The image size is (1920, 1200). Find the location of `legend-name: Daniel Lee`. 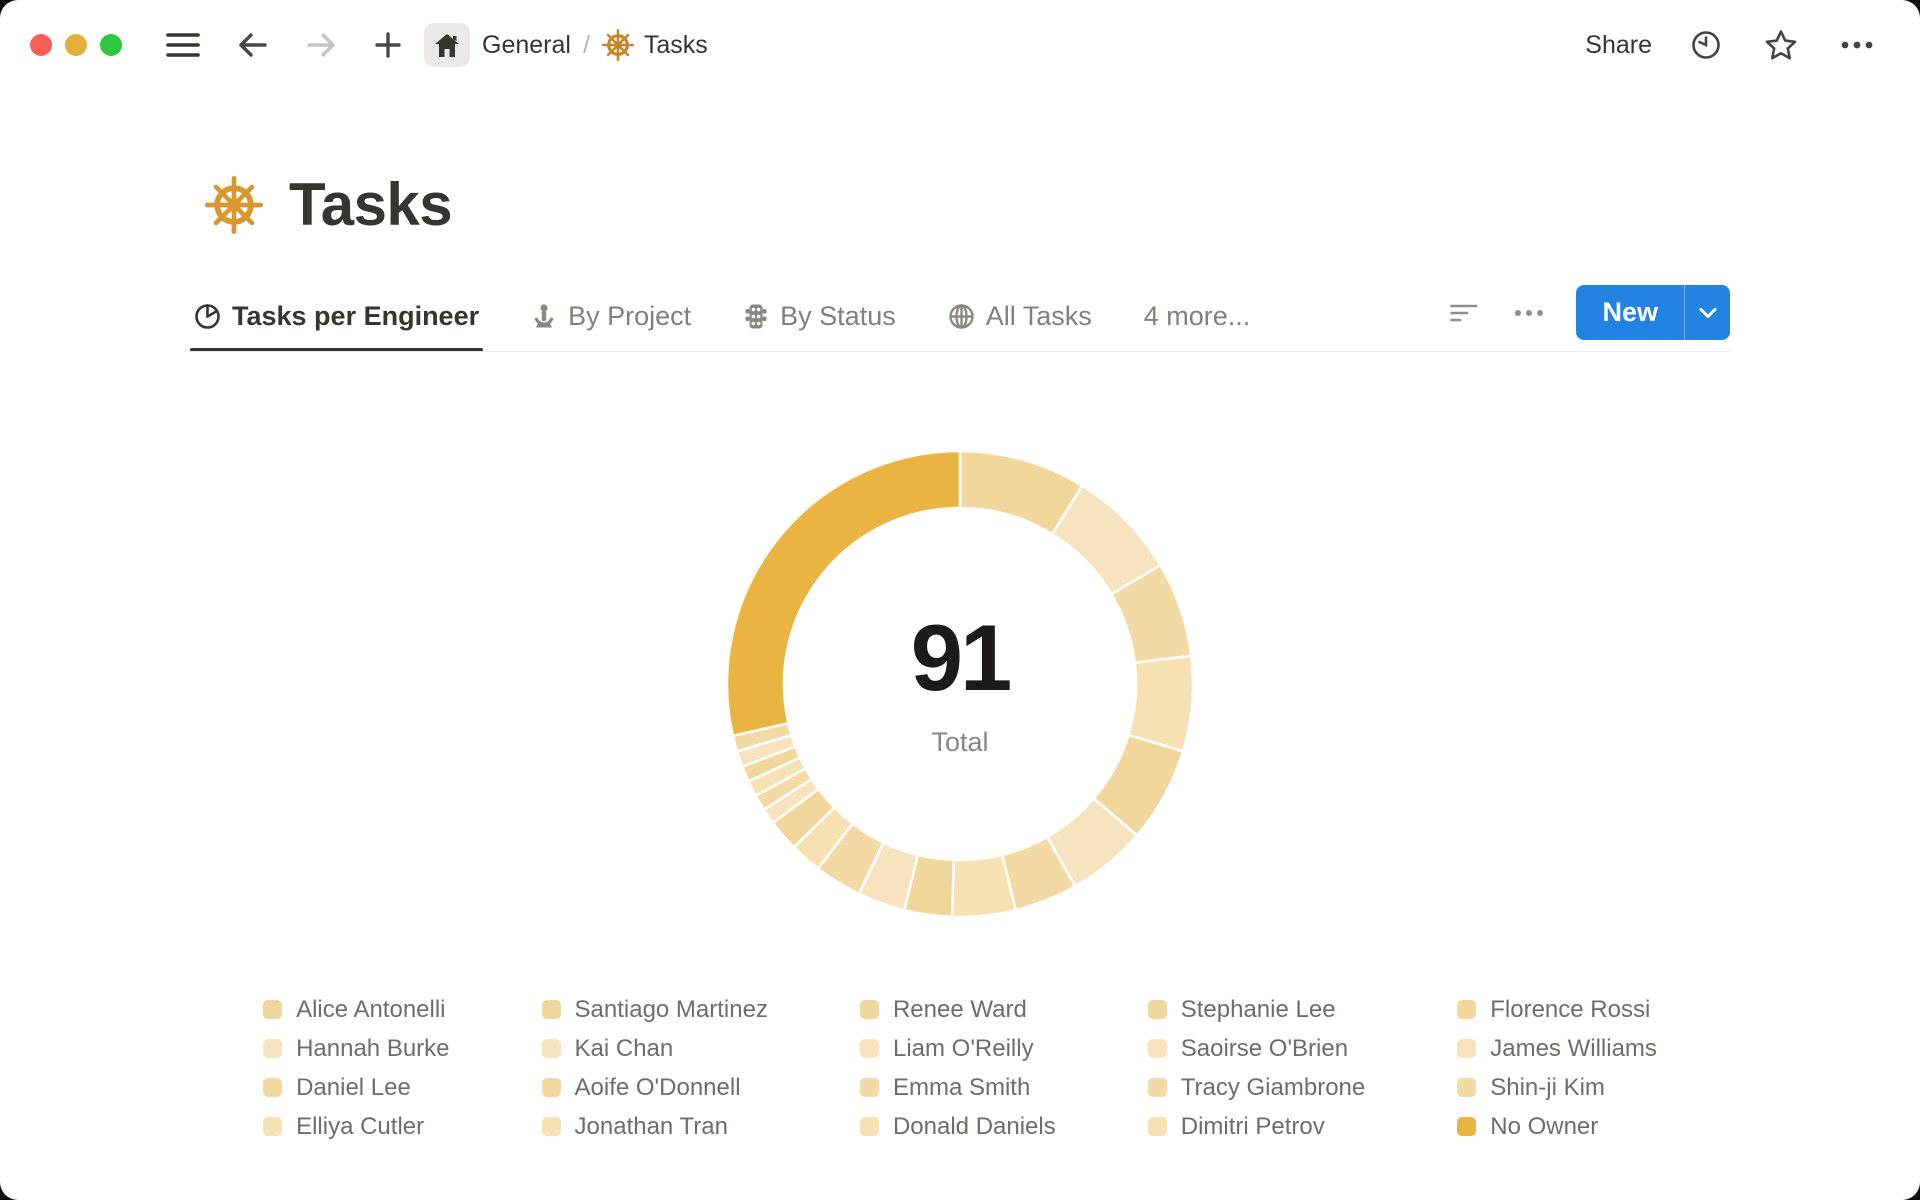

legend-name: Daniel Lee is located at coordinates (353, 1087).